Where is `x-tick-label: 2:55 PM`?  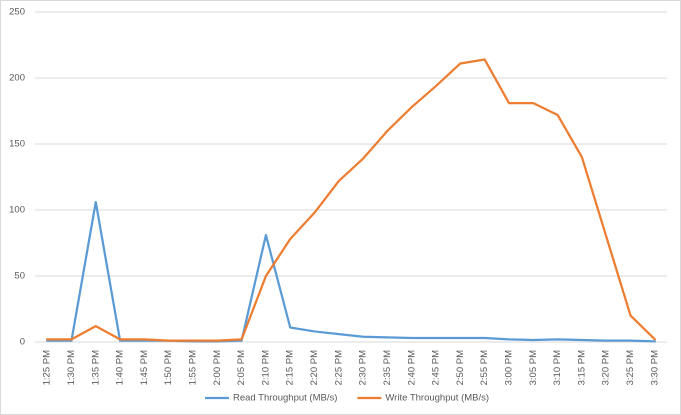 x-tick-label: 2:55 PM is located at coordinates (484, 367).